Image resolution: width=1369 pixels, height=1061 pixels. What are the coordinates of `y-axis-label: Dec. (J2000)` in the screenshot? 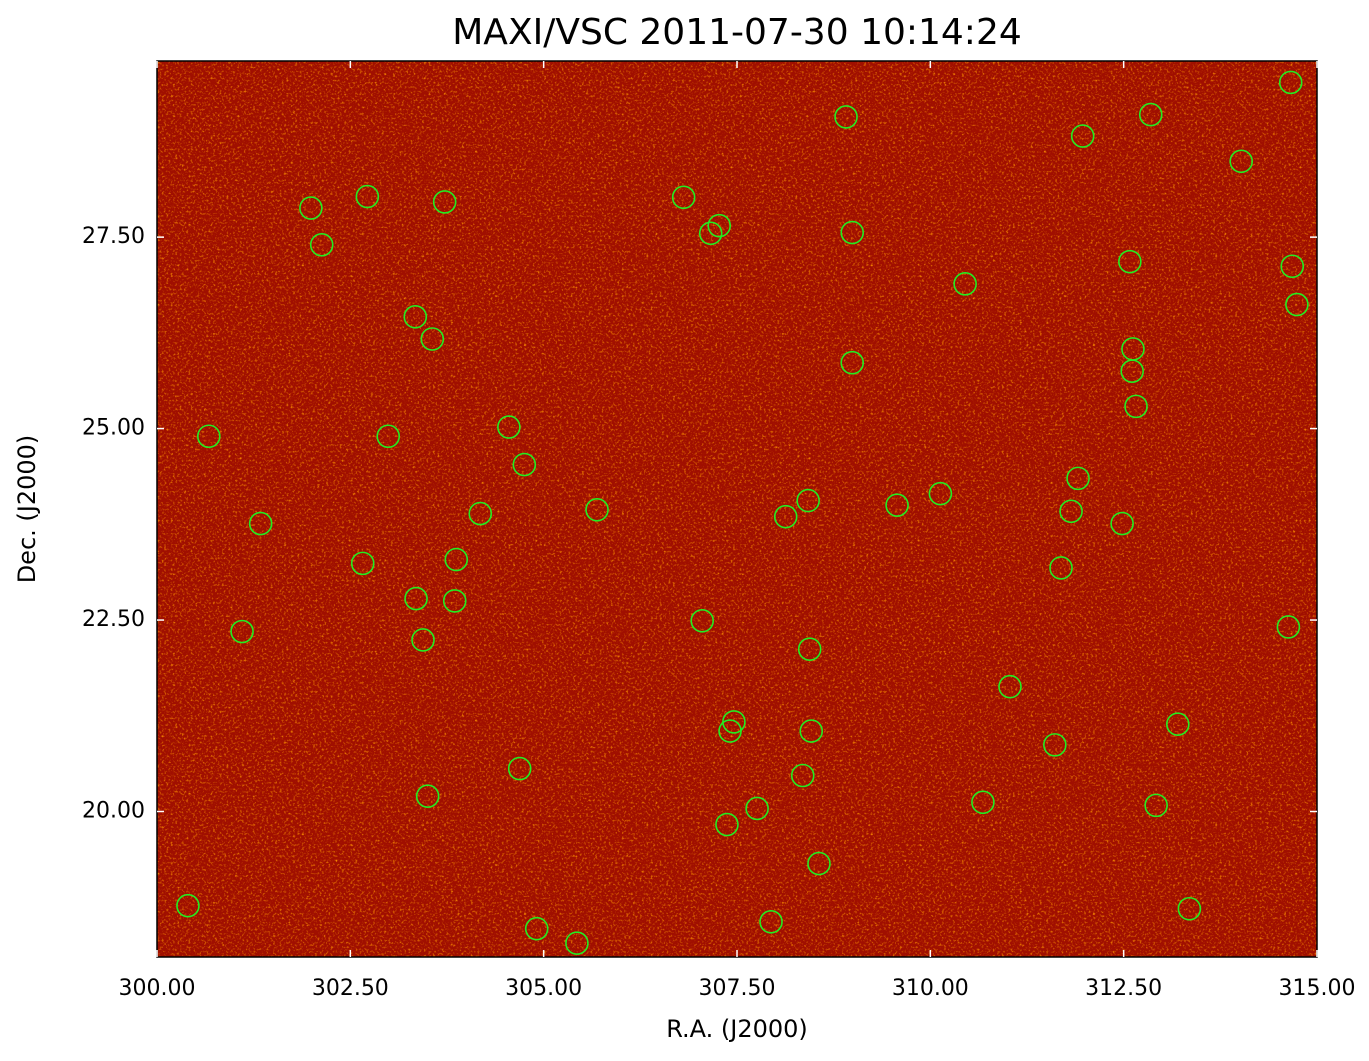 It's located at (27, 509).